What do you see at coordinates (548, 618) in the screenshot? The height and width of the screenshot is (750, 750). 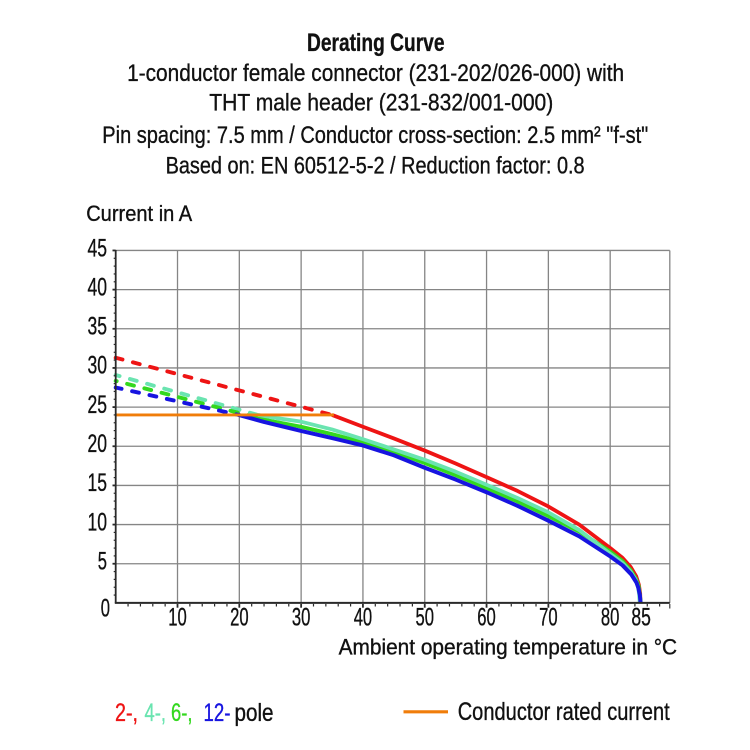 I see `svg-text: 70` at bounding box center [548, 618].